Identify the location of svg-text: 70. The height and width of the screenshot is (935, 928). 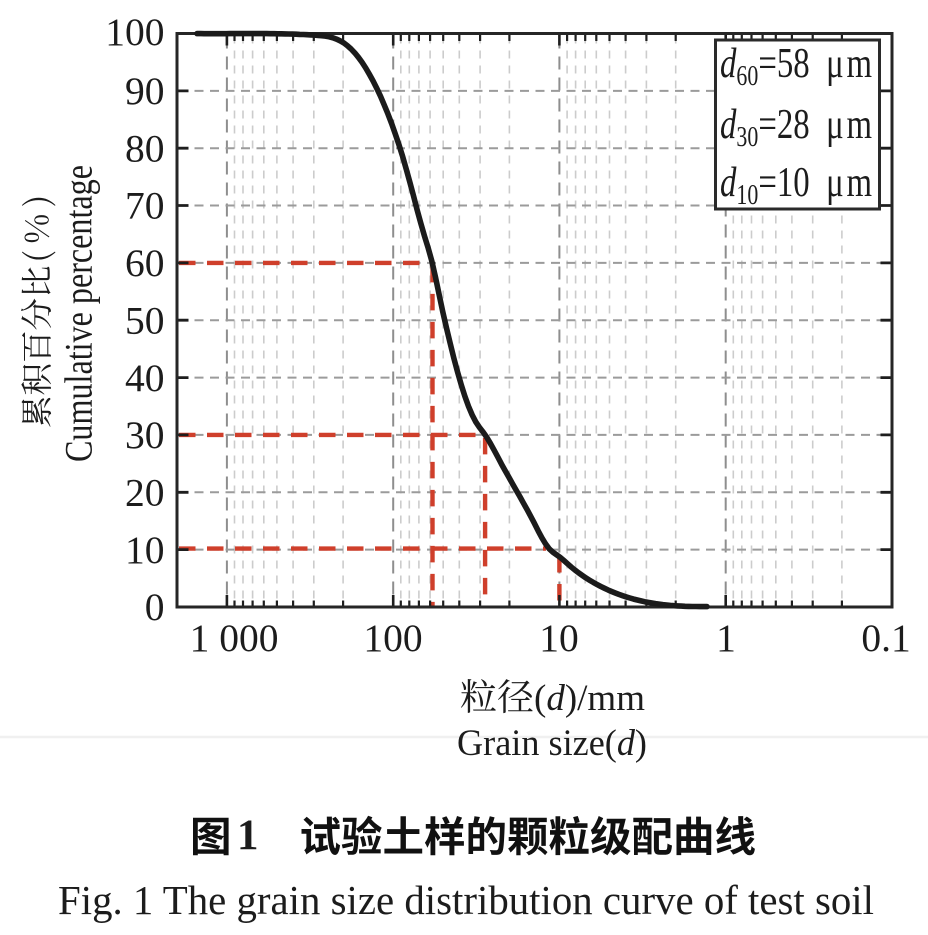
(145, 206).